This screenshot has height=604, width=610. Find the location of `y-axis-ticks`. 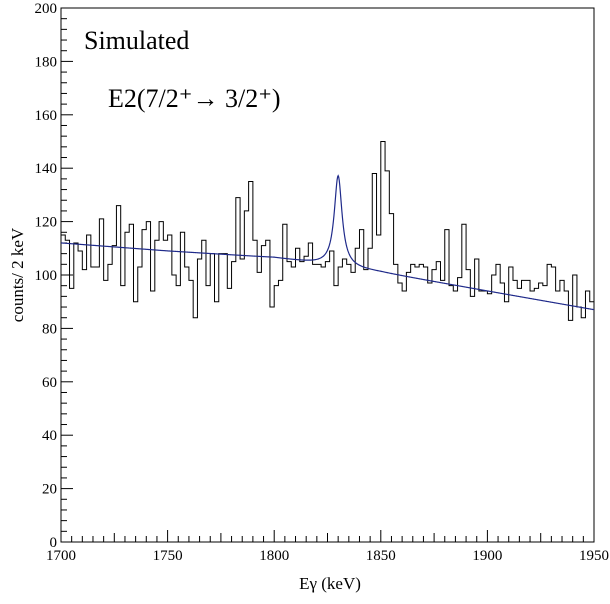

y-axis-ticks is located at coordinates (67, 275).